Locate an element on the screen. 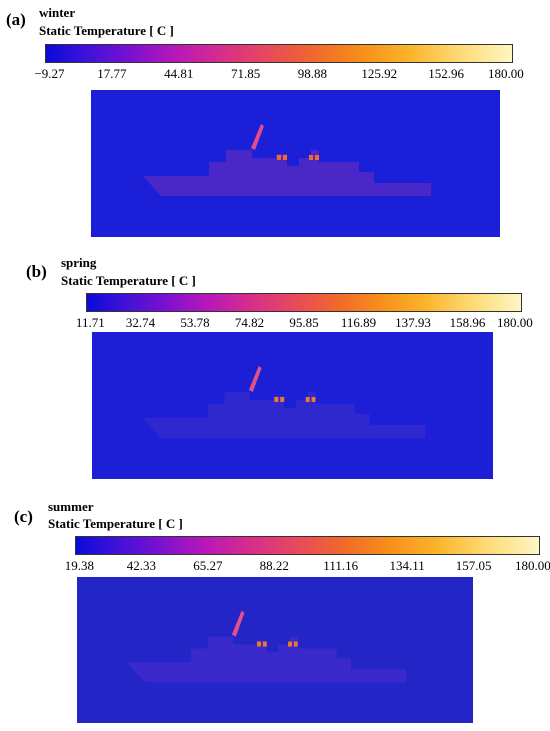  colorbar-tick-label: 71.85 is located at coordinates (245, 73).